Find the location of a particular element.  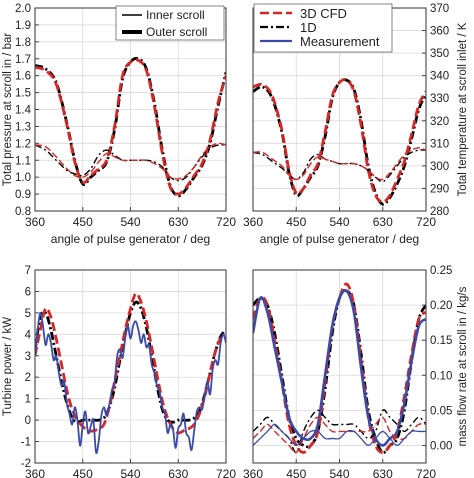

legend-measurement-label: Measurement is located at coordinates (340, 41).